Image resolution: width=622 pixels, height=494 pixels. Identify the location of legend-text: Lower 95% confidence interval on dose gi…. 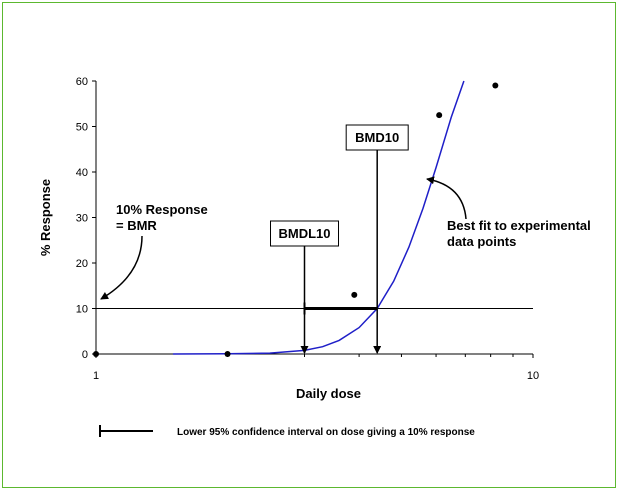
(326, 432).